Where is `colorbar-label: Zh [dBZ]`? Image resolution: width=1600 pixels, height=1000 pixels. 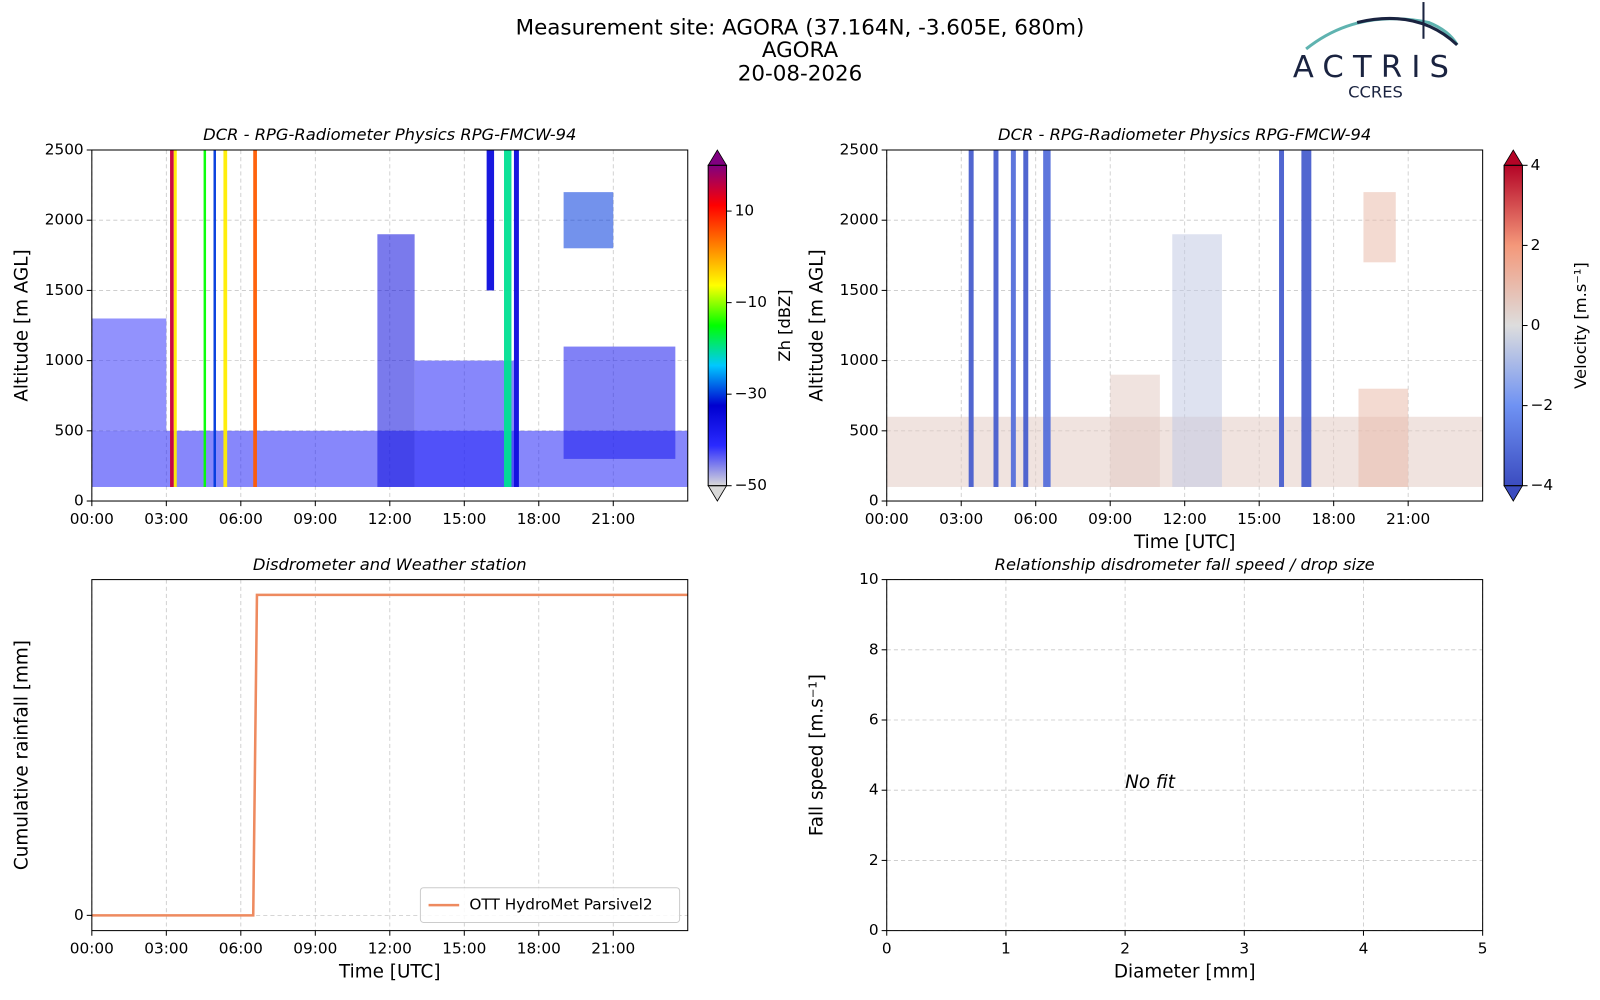
colorbar-label: Zh [dBZ] is located at coordinates (784, 325).